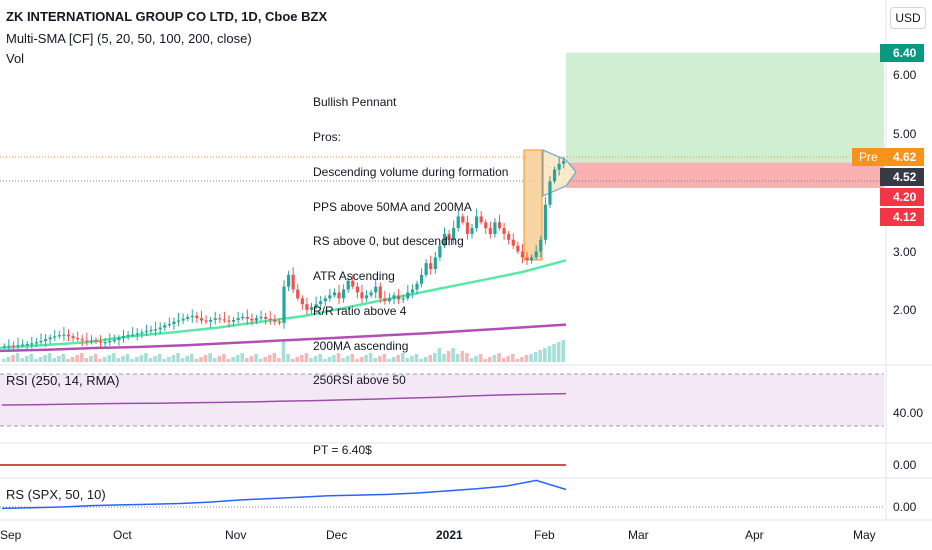 This screenshot has width=932, height=550. I want to click on price-tick-label: 6.00, so click(905, 75).